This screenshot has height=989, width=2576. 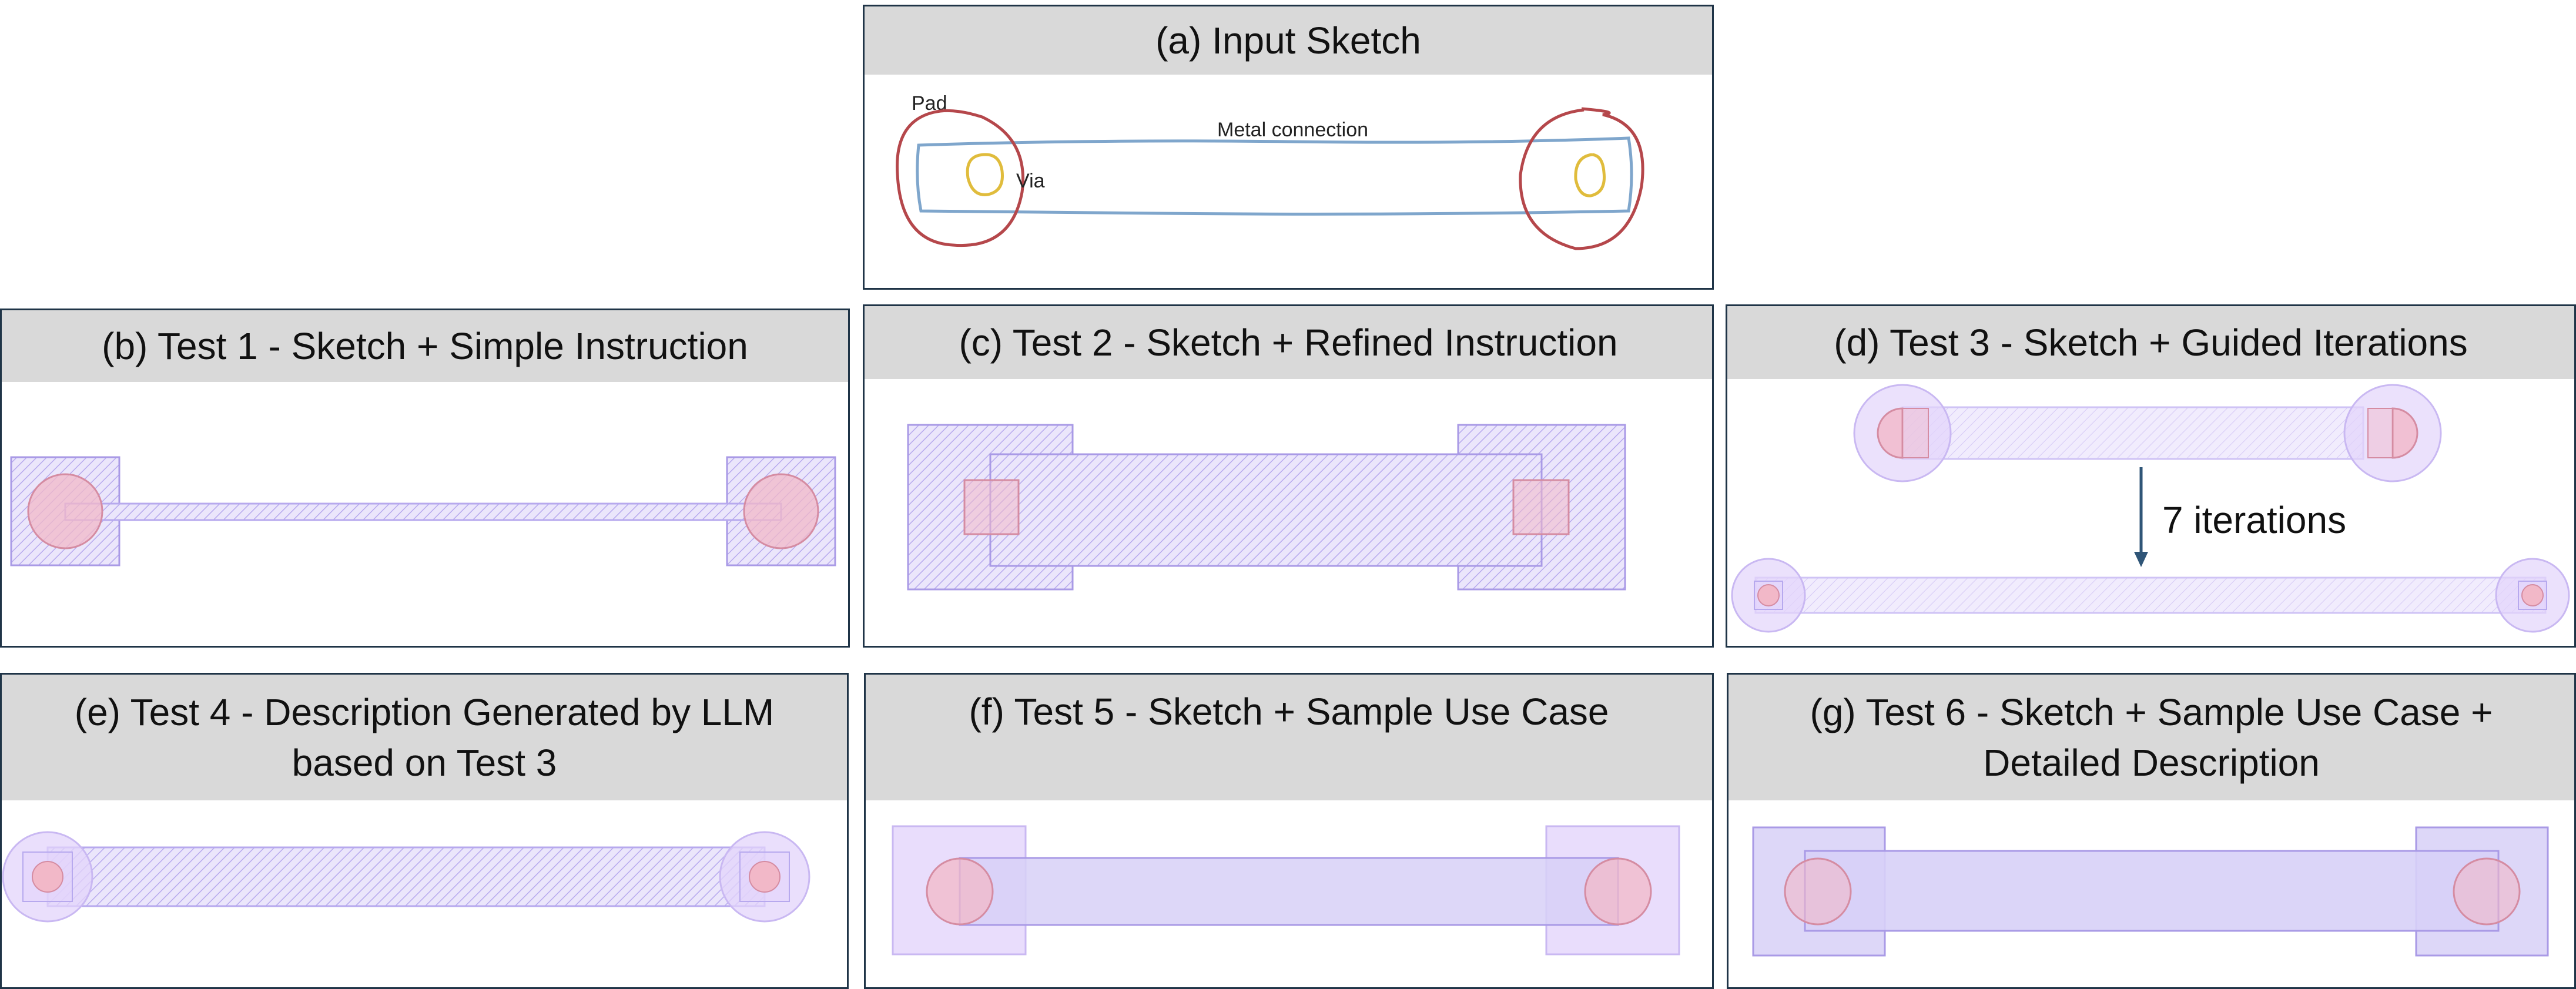 What do you see at coordinates (2532, 595) in the screenshot?
I see `right-via-final-dot` at bounding box center [2532, 595].